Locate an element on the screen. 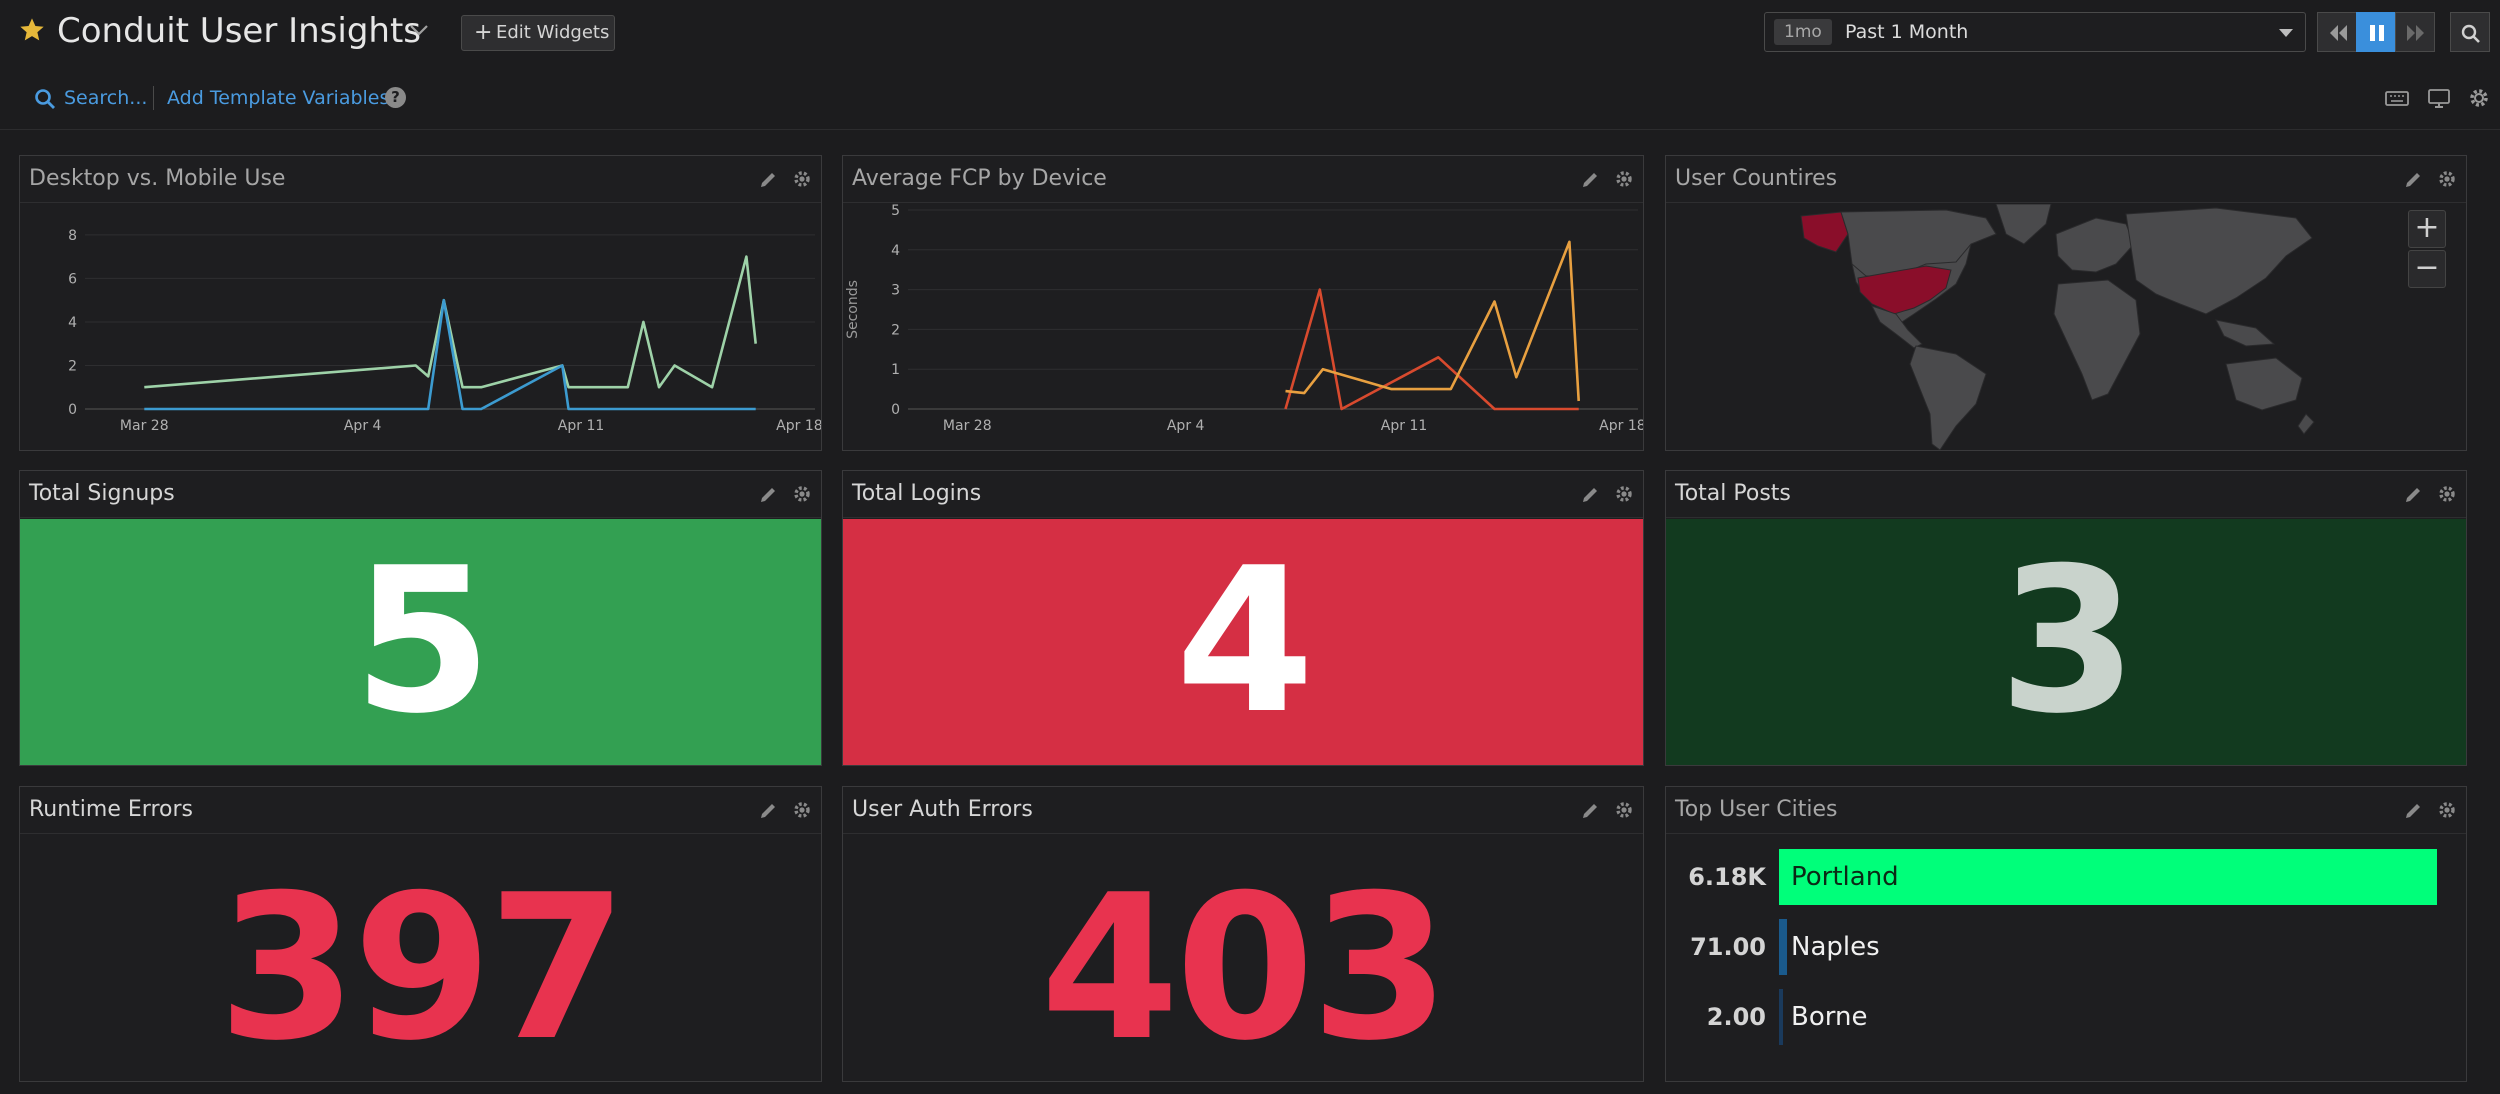 This screenshot has width=2500, height=1094. widget-header: User Auth Errors is located at coordinates (1243, 810).